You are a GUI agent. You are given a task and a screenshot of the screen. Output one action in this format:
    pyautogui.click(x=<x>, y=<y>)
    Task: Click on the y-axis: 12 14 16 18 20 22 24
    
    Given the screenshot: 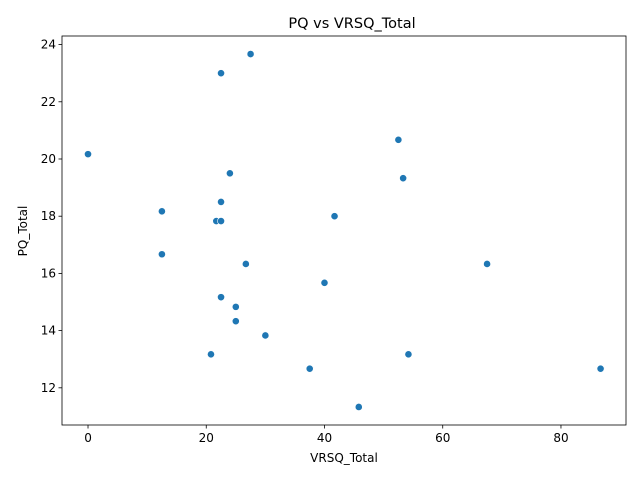 What is the action you would take?
    pyautogui.click(x=51, y=216)
    